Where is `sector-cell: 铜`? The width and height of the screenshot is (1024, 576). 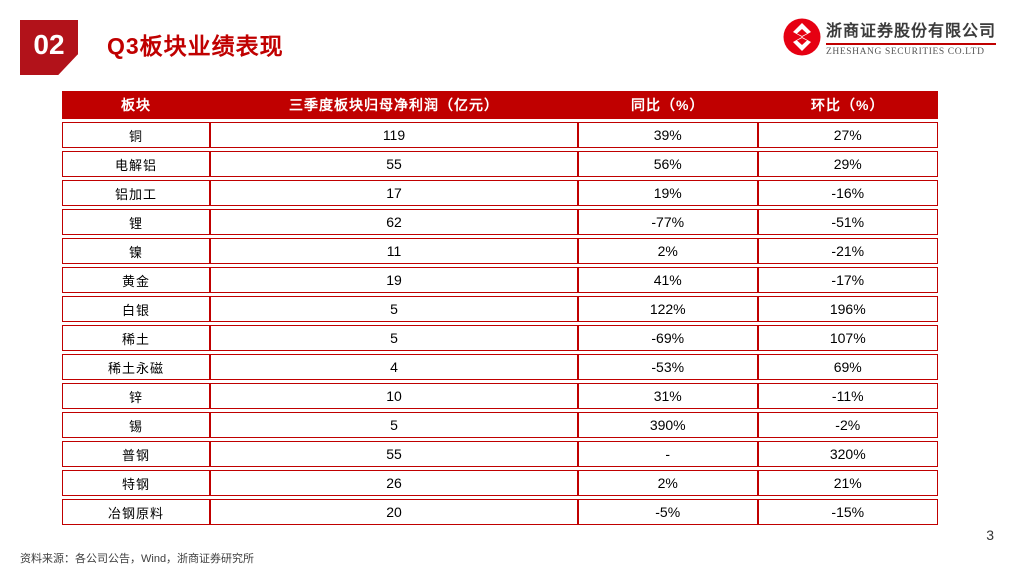
sector-cell: 铜 is located at coordinates (136, 135).